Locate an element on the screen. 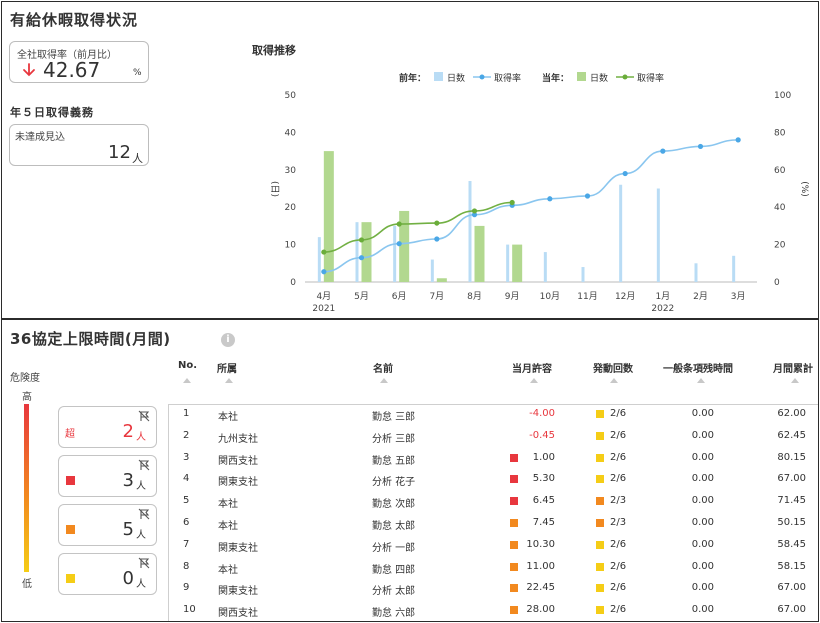  cell-no: 1 is located at coordinates (186, 413).